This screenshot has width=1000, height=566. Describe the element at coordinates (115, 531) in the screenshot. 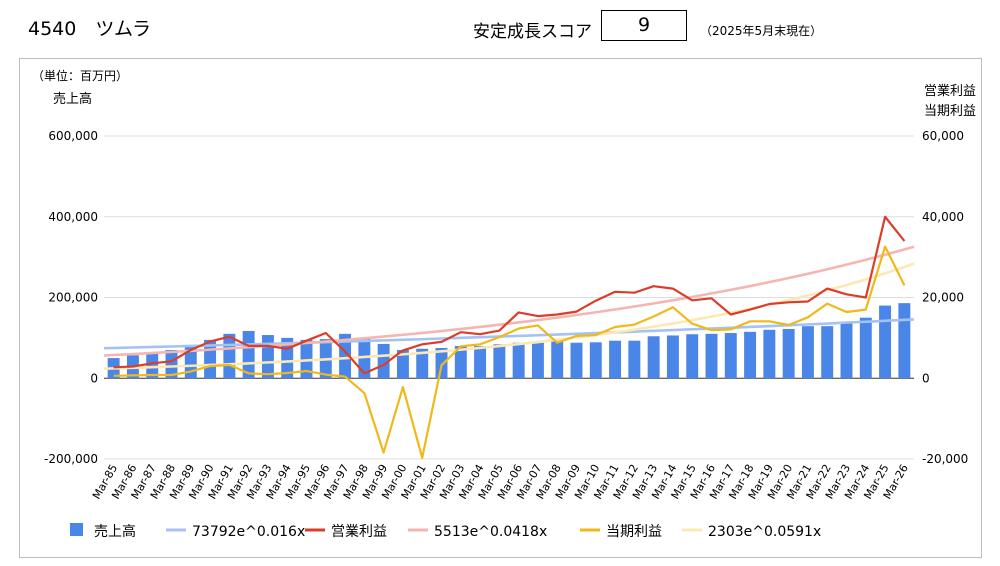

I see `legend-label: 売上高` at that location.